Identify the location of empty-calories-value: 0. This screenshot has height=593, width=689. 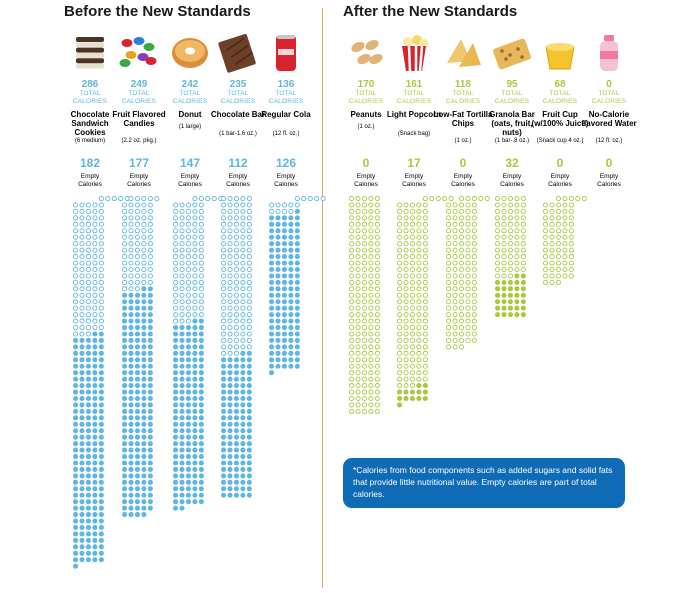
(366, 163).